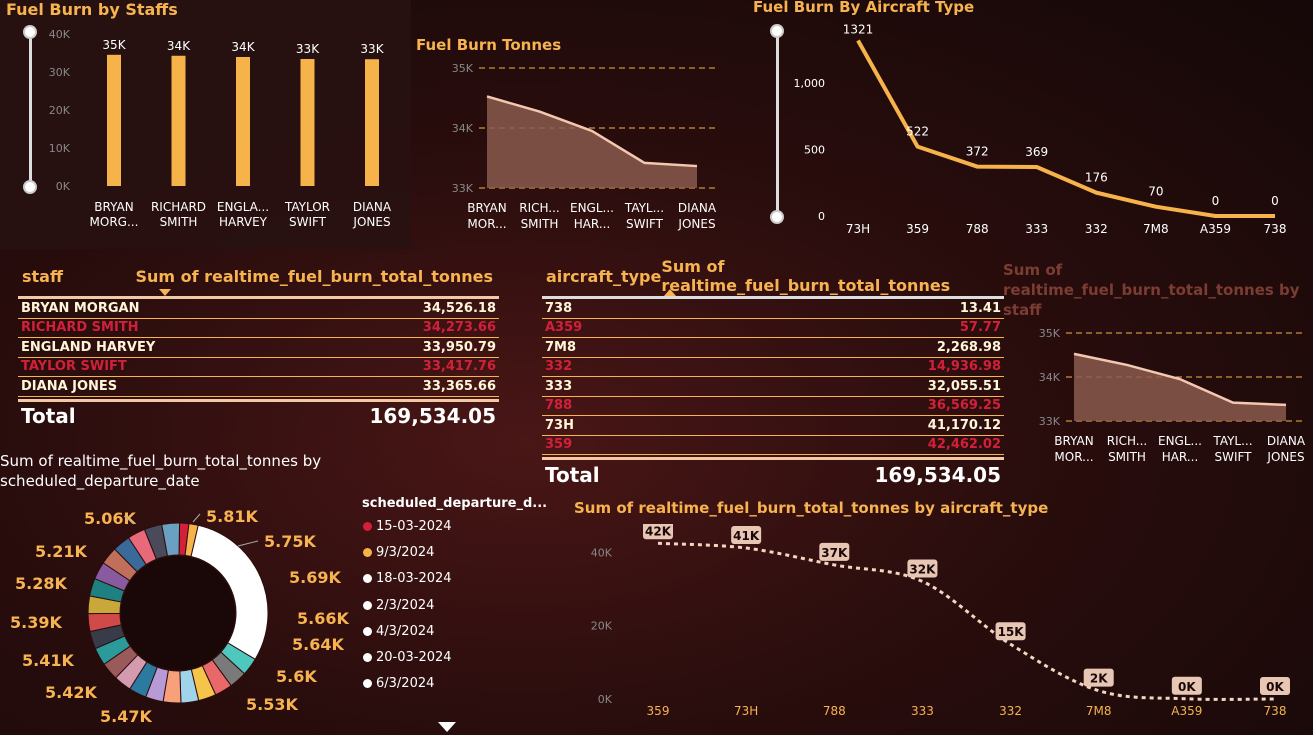  What do you see at coordinates (559, 308) in the screenshot?
I see `aircraft-name-cell: 738` at bounding box center [559, 308].